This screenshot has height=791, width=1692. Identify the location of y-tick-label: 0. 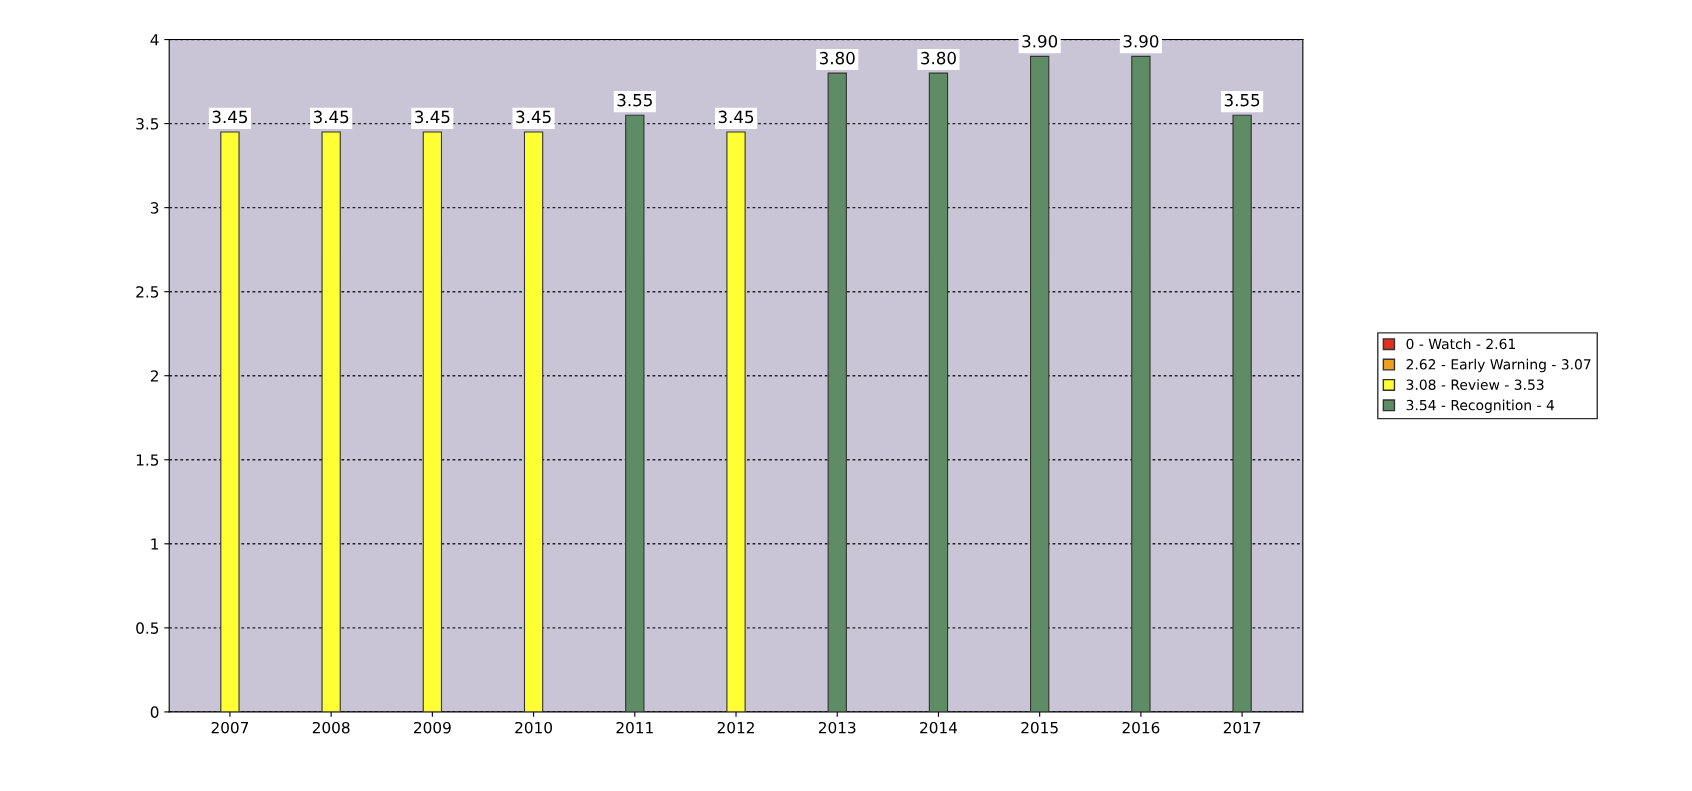
(154, 712).